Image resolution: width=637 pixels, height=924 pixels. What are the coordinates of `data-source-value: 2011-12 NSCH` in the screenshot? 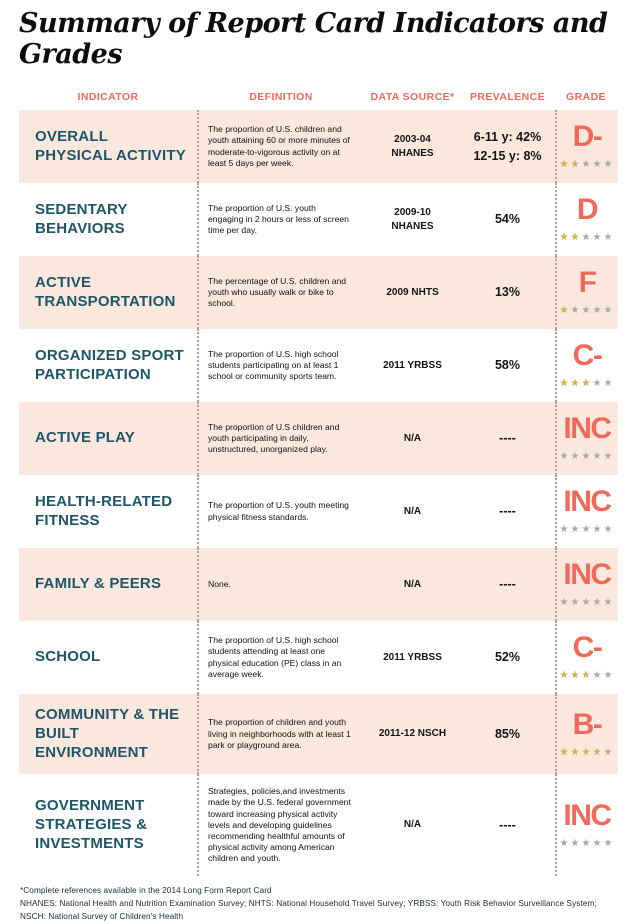 It's located at (412, 734).